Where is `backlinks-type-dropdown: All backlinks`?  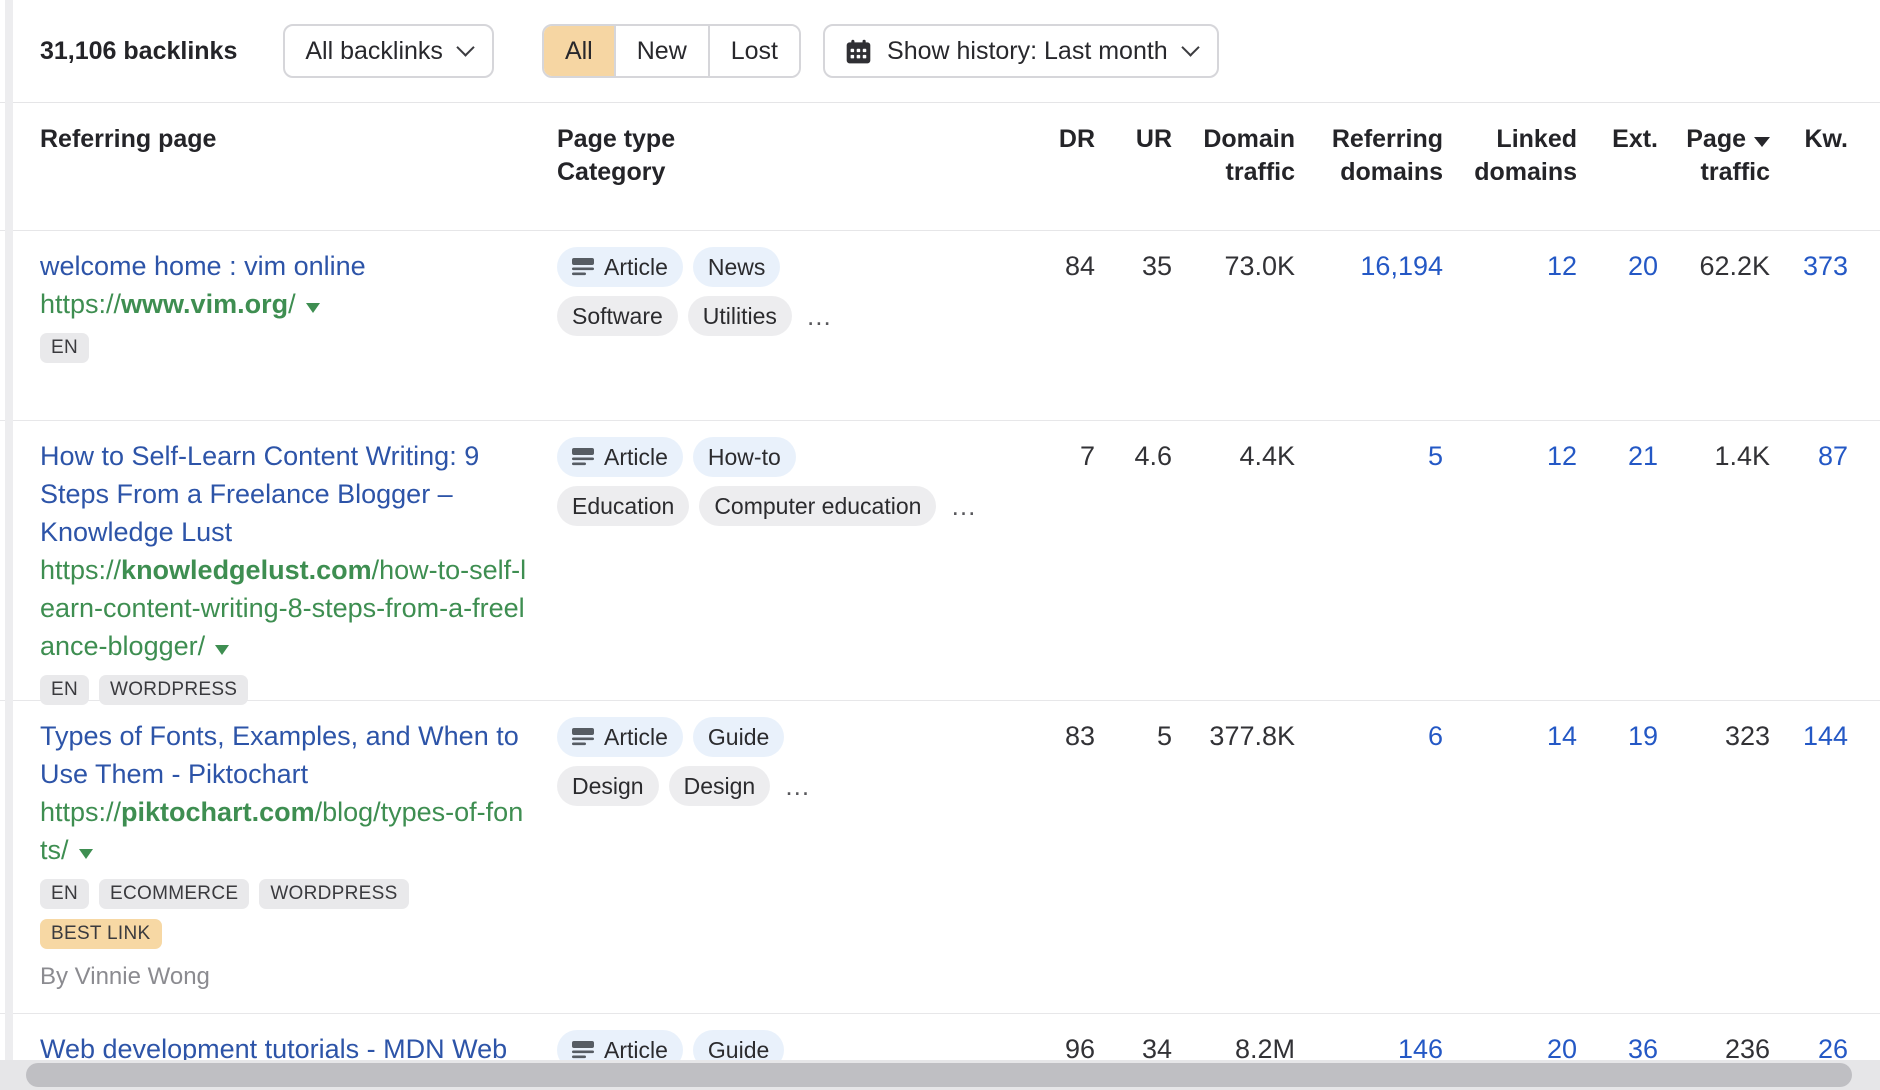 backlinks-type-dropdown: All backlinks is located at coordinates (388, 51).